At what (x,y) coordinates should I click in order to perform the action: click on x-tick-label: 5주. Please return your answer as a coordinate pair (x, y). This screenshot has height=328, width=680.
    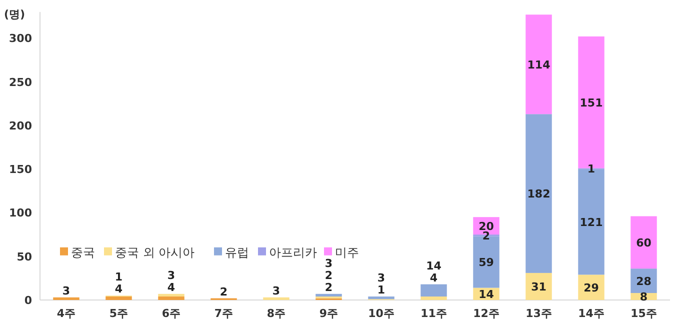
    Looking at the image, I should click on (118, 313).